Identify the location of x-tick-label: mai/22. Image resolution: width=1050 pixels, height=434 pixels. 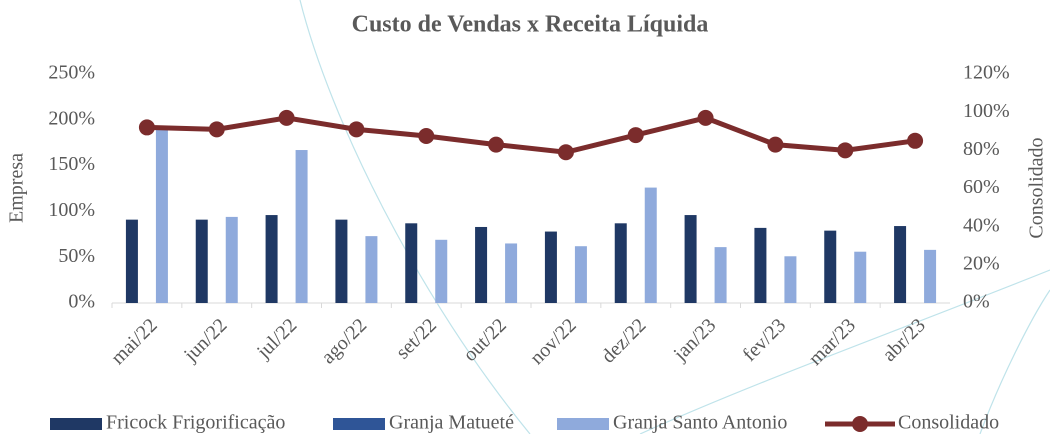
(134, 341).